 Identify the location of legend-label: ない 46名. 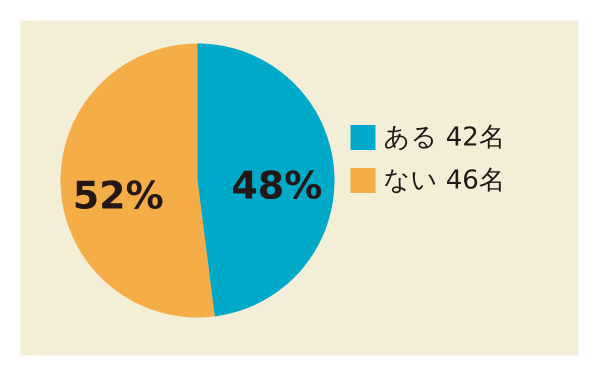
(444, 181).